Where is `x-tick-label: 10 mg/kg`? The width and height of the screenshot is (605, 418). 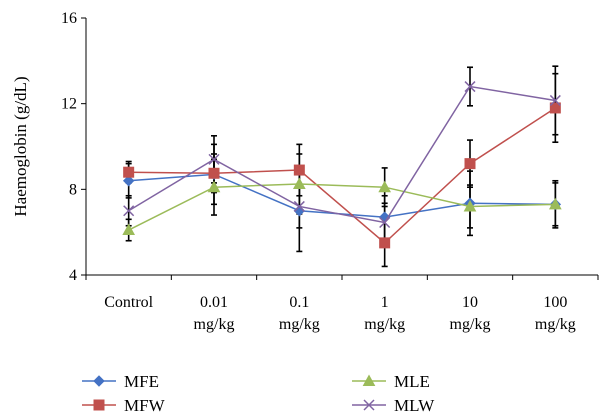 x-tick-label: 10 mg/kg is located at coordinates (470, 313).